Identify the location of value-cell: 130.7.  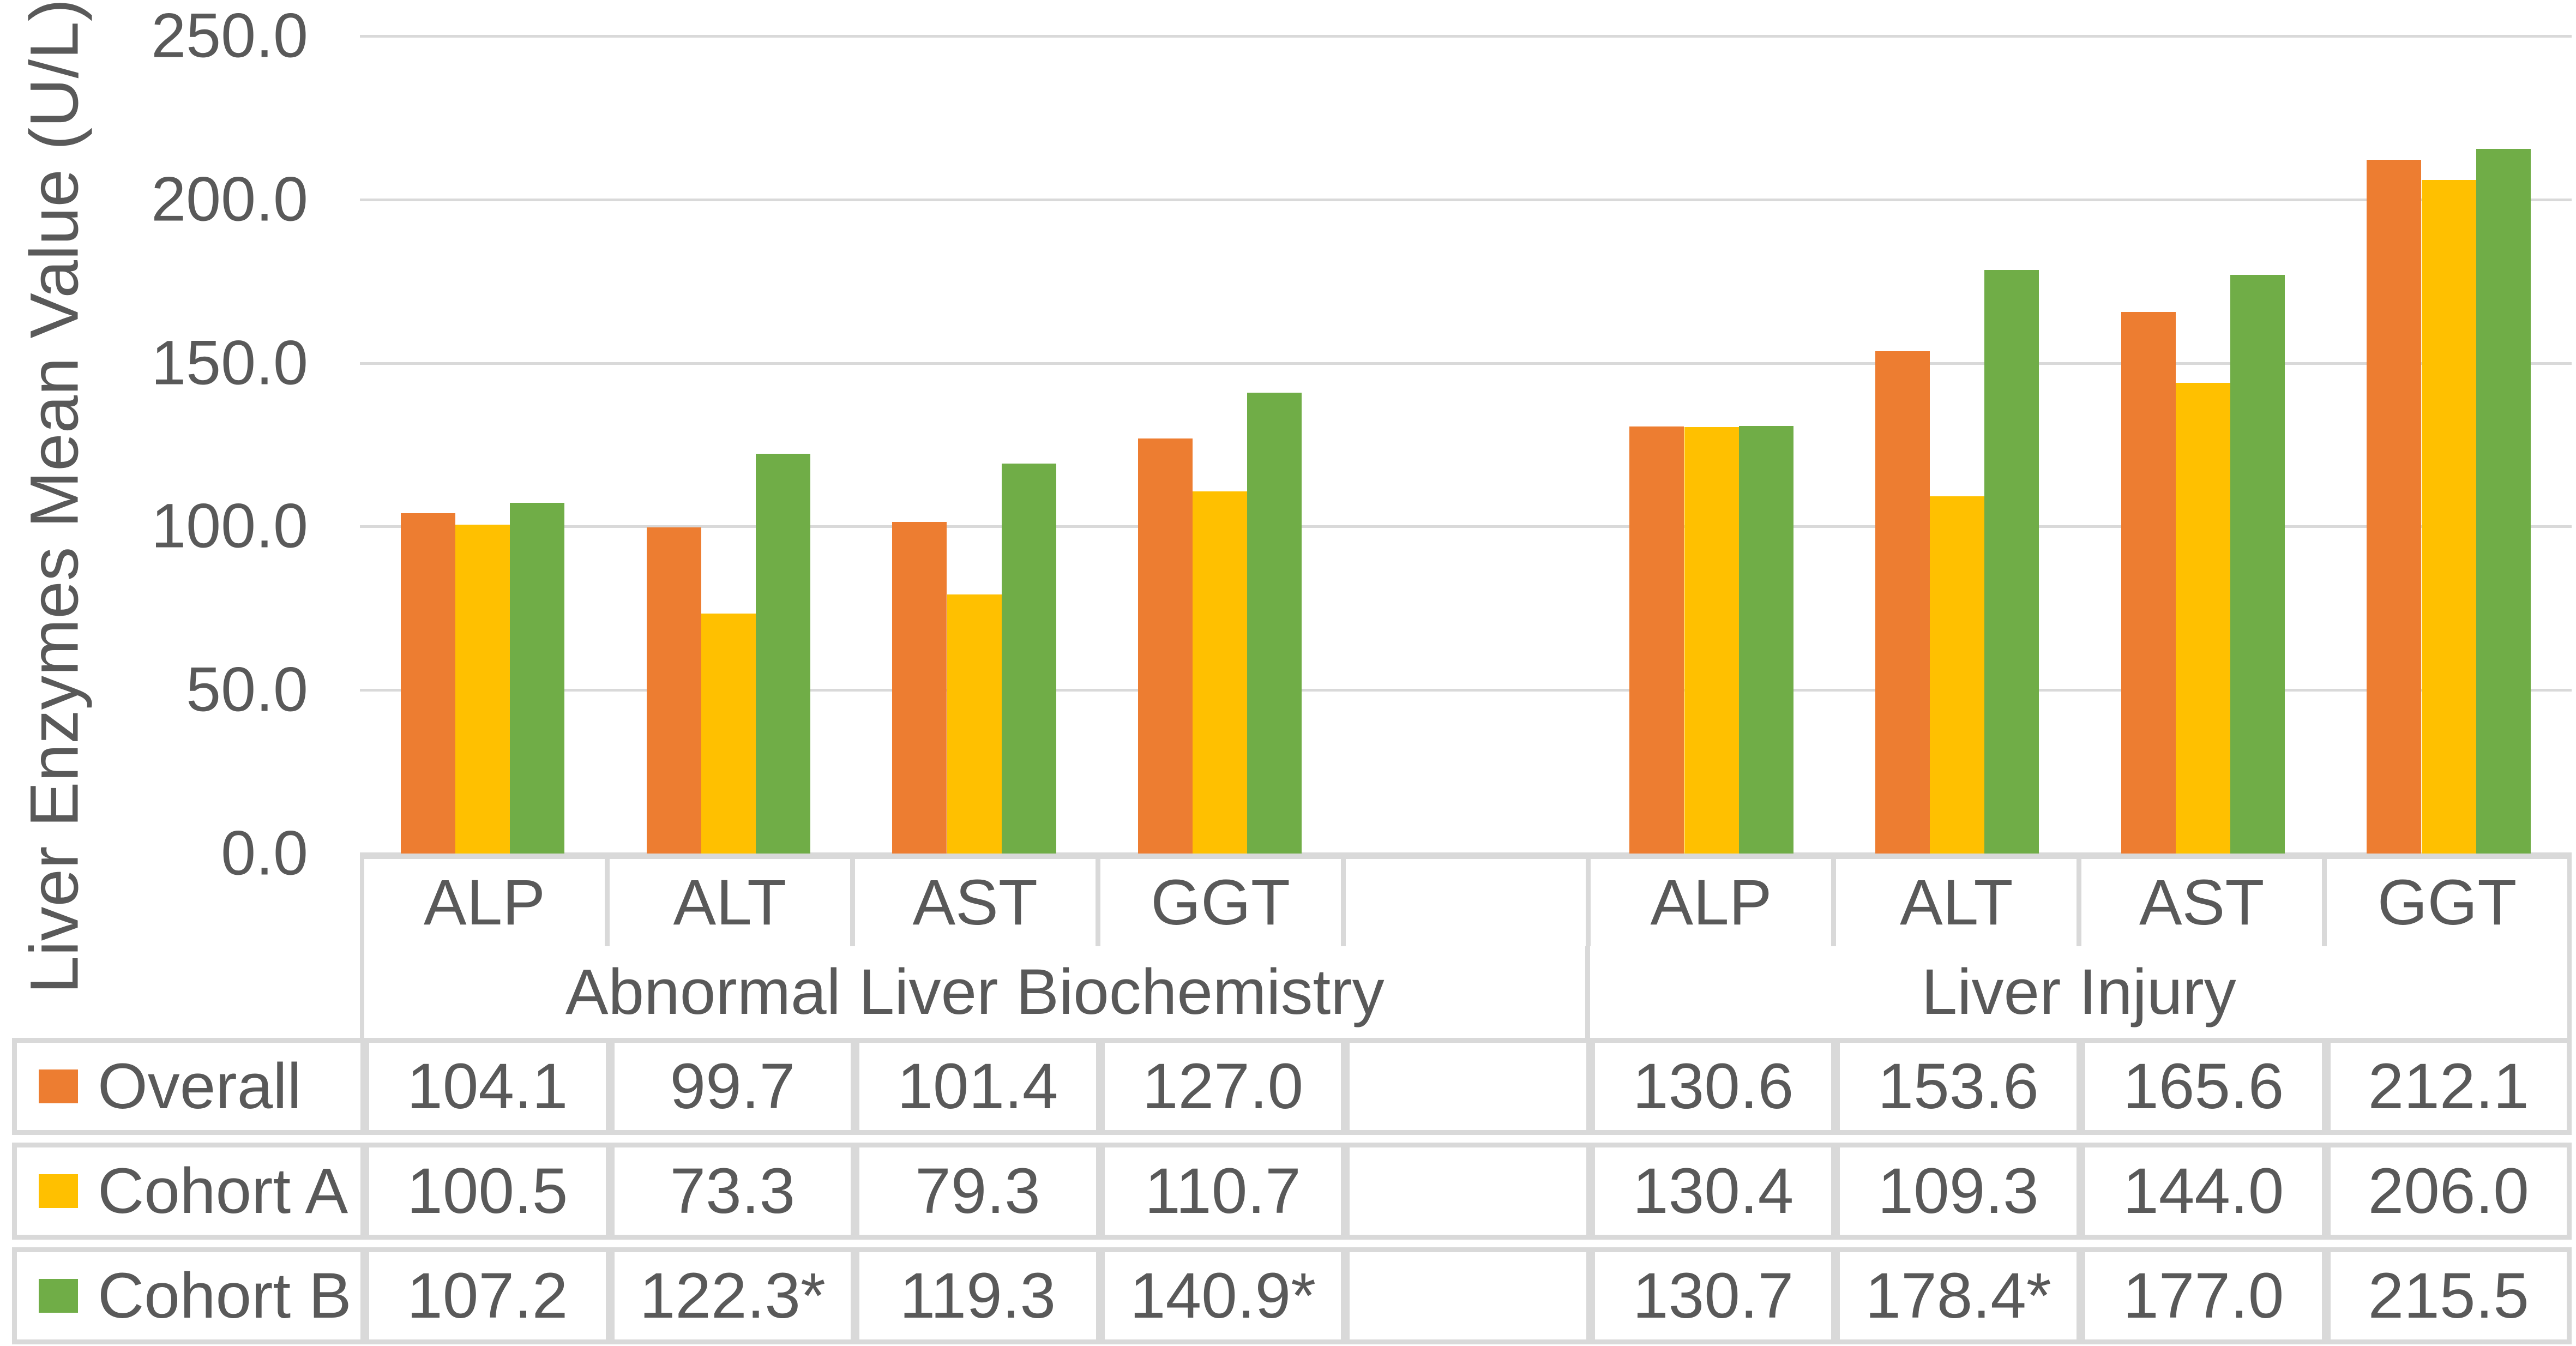
(1709, 1295).